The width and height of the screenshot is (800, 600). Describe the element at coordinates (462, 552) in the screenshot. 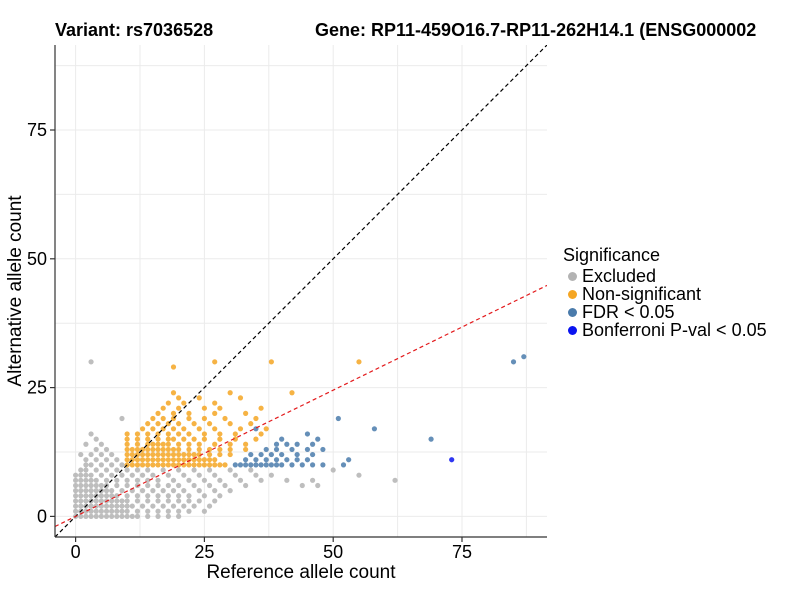

I see `x-tick-label: 75` at that location.